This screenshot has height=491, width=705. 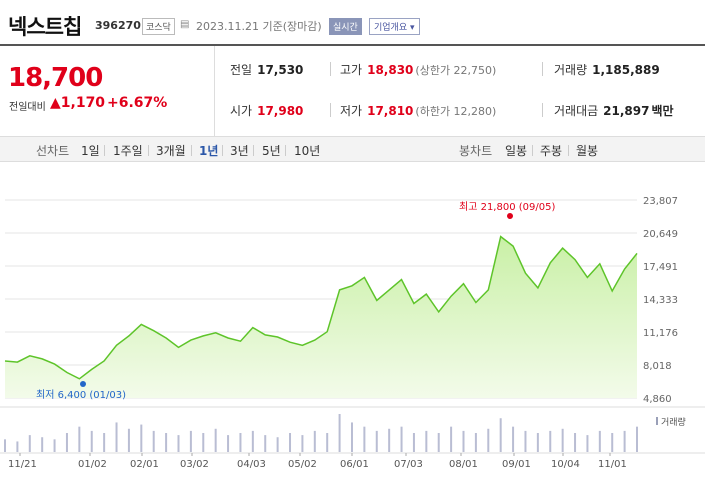 I want to click on candle-weekly: 주봉, so click(x=551, y=151).